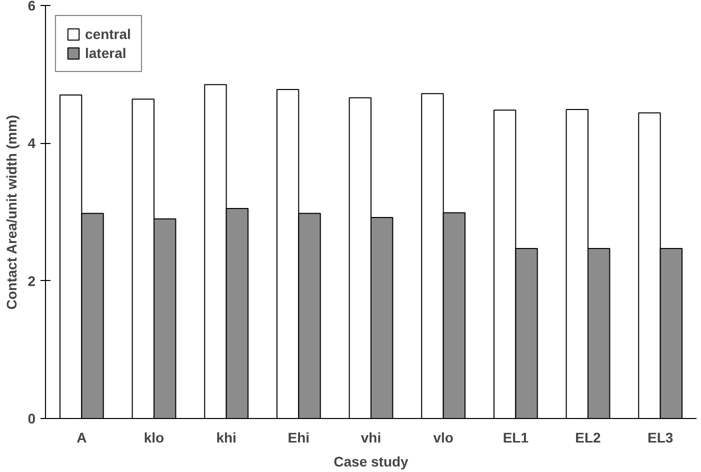 Image resolution: width=701 pixels, height=472 pixels. I want to click on y-tick-label: 4, so click(32, 143).